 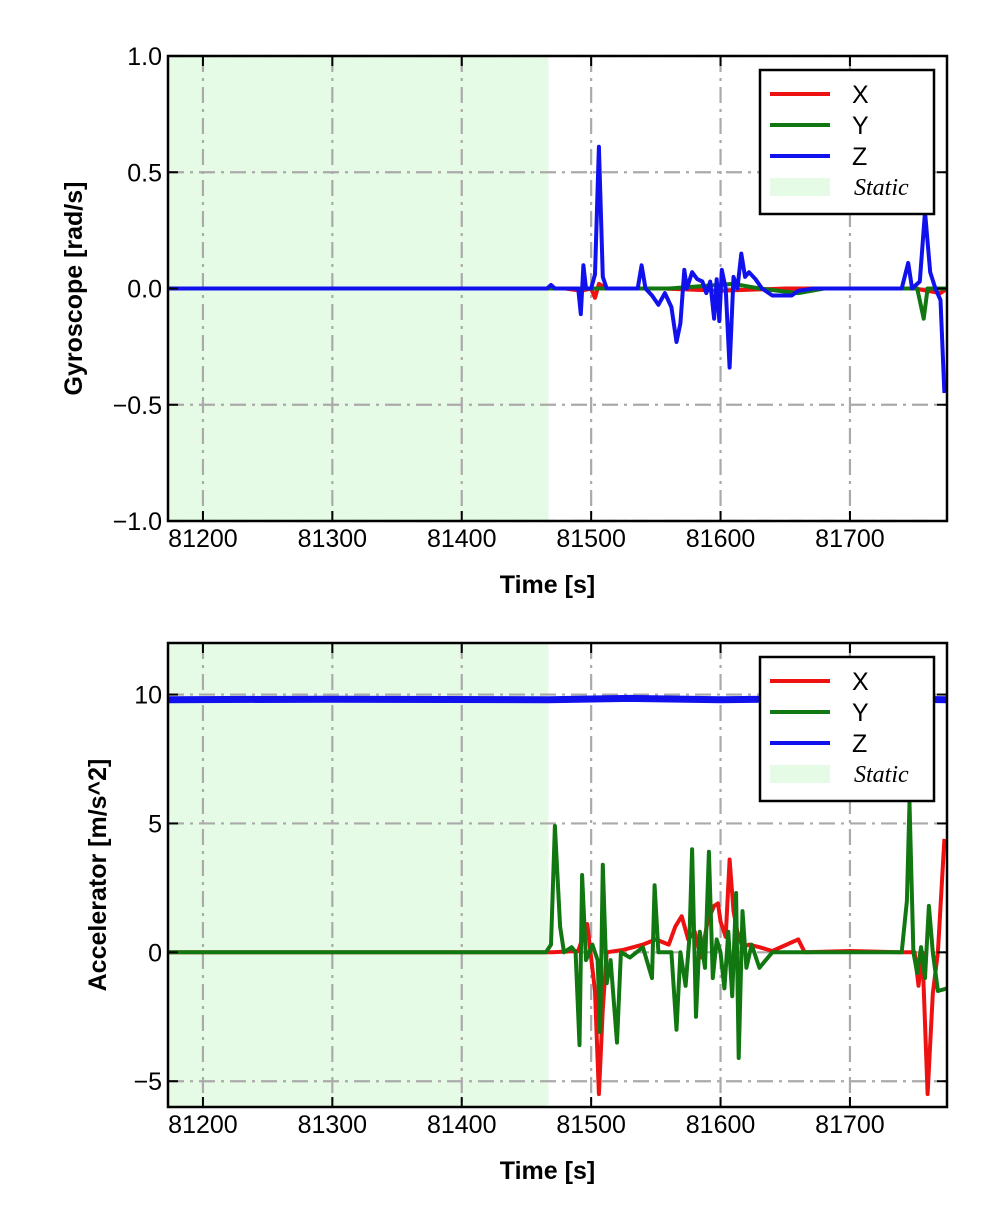 I want to click on y-axis-title: Accelerator [m/s^2], so click(x=98, y=875).